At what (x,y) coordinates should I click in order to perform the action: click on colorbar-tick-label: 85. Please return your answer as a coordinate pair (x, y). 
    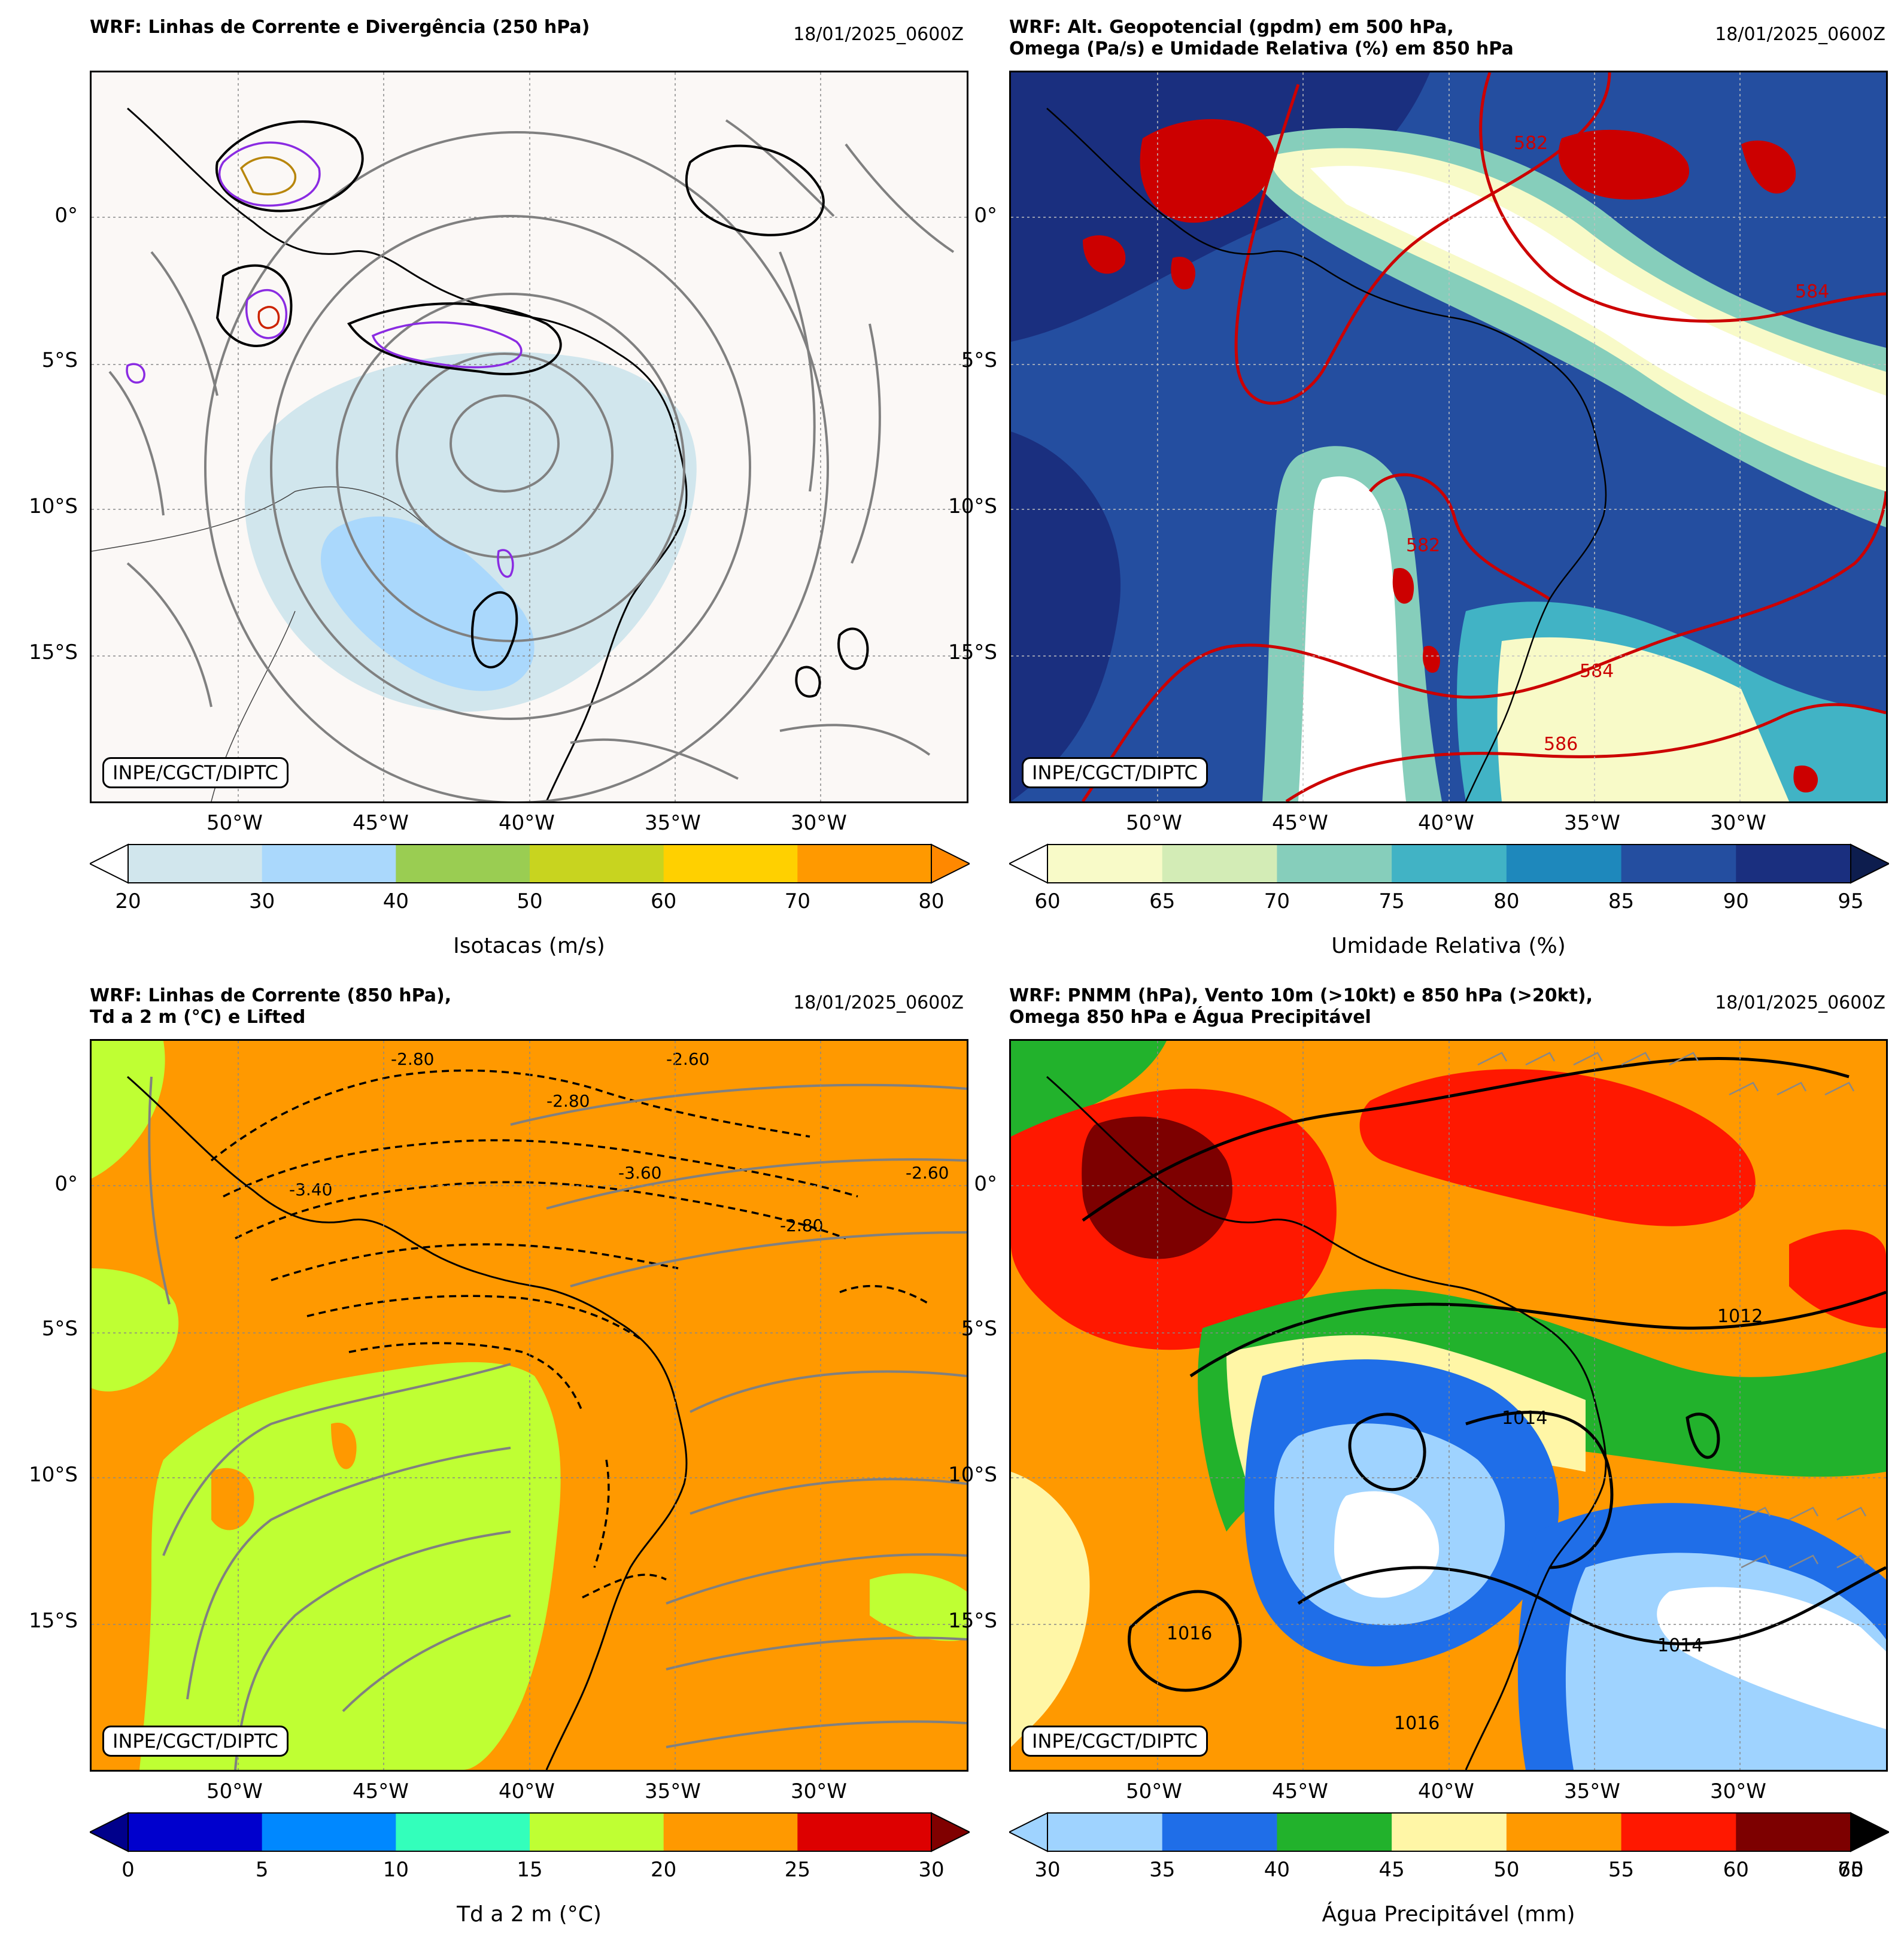
    Looking at the image, I should click on (1622, 901).